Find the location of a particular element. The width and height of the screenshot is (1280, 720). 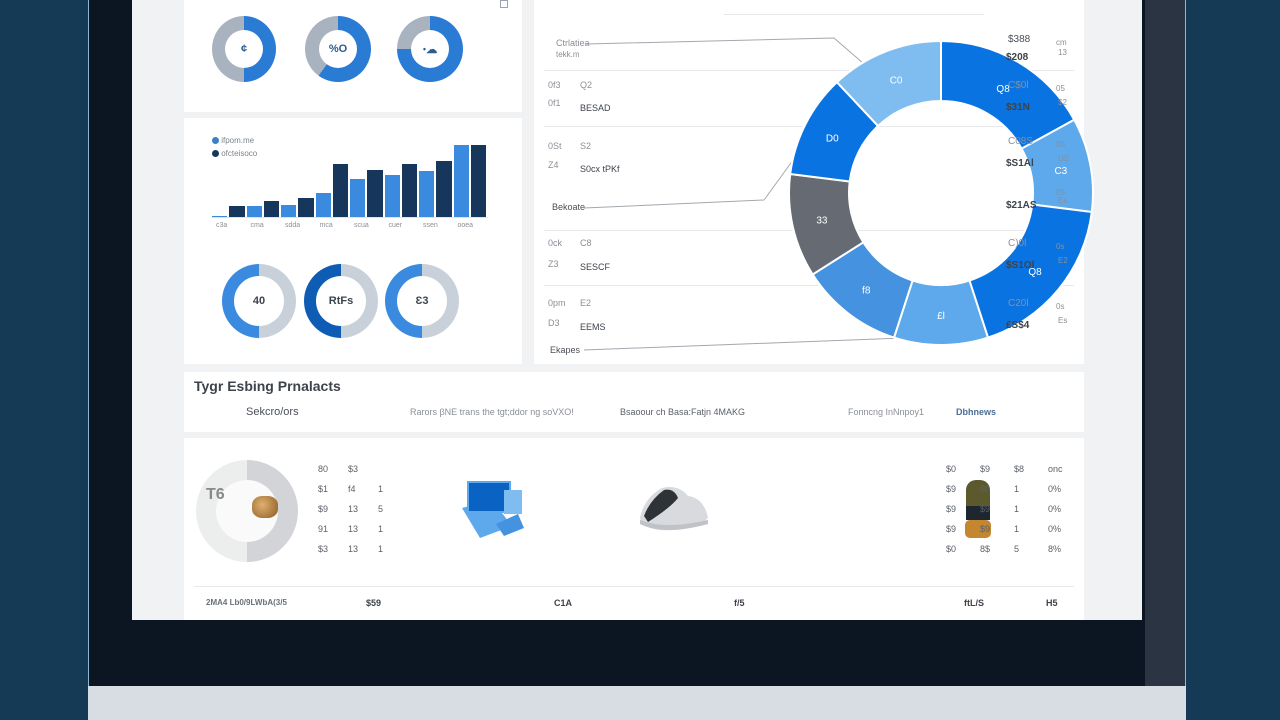

row-code: Q2 is located at coordinates (586, 85).